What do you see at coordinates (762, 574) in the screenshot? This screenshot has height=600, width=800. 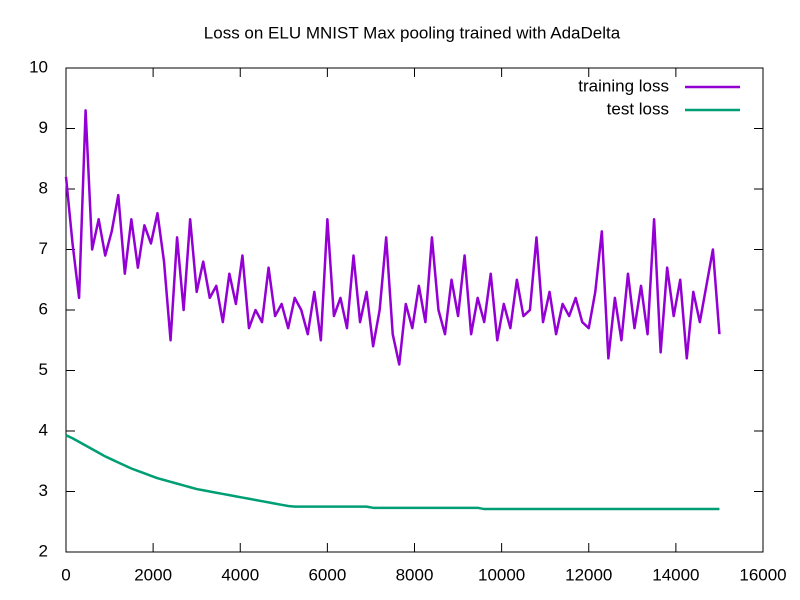 I see `x-tick-label: 16000` at bounding box center [762, 574].